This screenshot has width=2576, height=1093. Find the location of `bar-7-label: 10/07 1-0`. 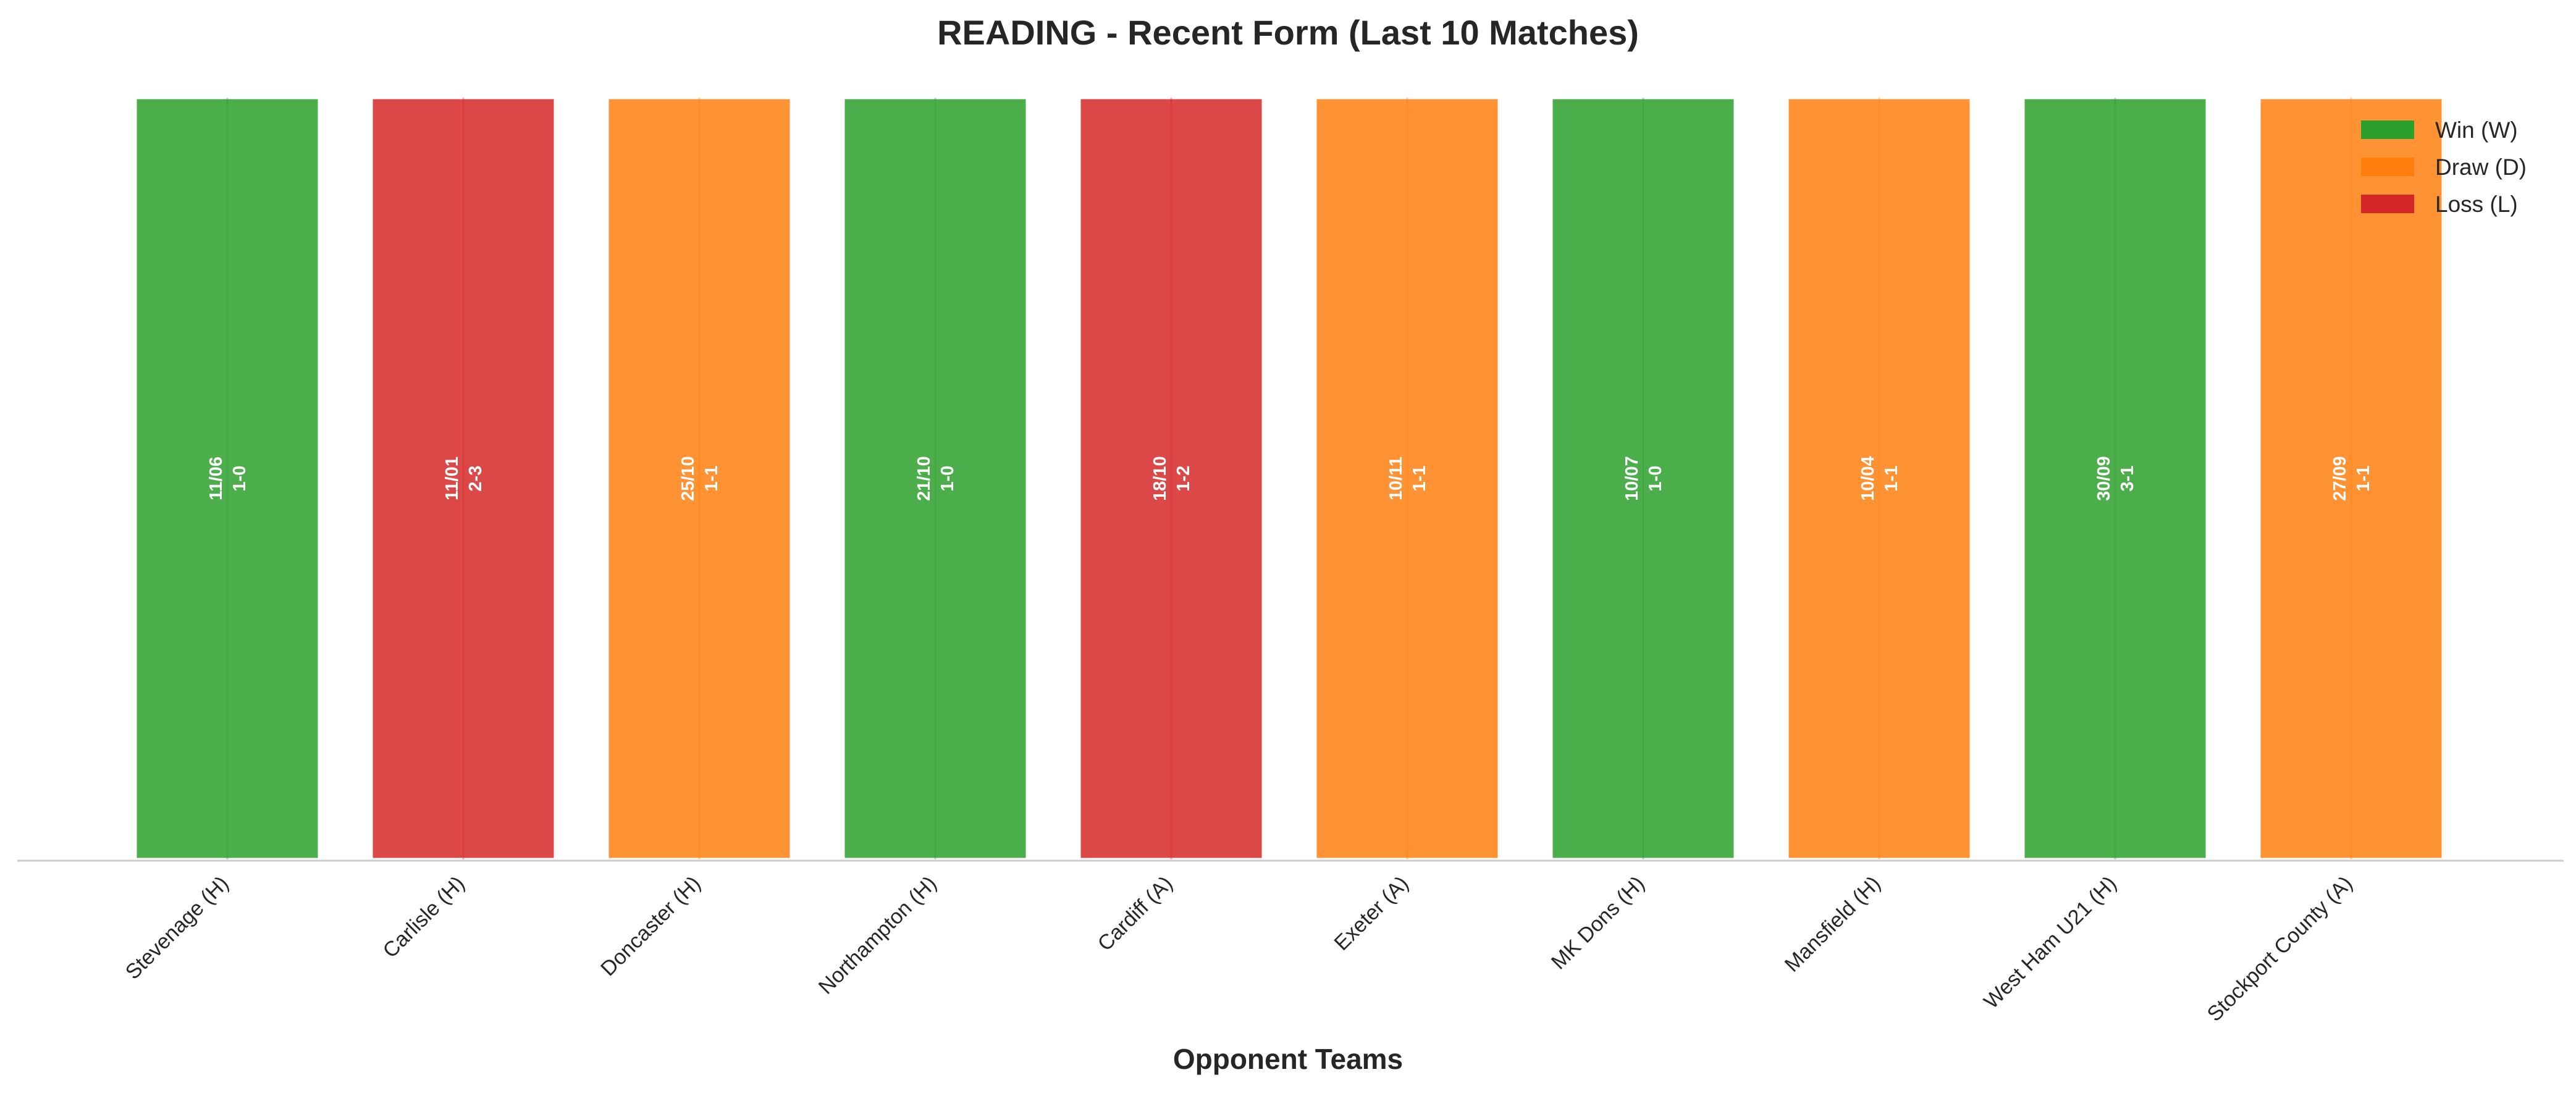

bar-7-label: 10/07 1-0 is located at coordinates (1643, 479).